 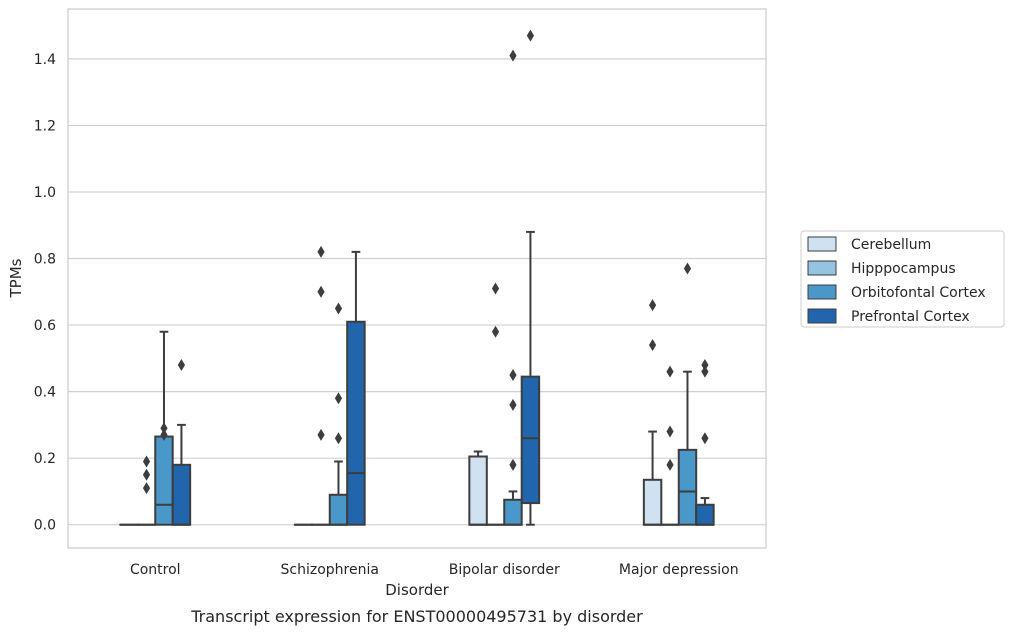 I want to click on y-tick-label: 1.0, so click(x=45, y=193).